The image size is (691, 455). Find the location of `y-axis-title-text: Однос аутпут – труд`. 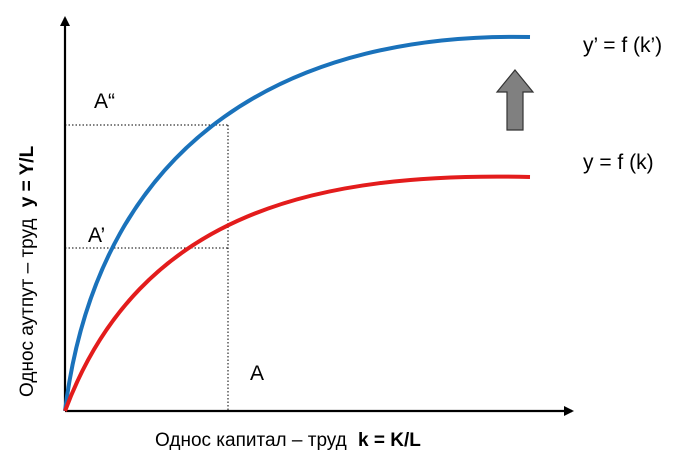

y-axis-title-text: Однос аутпут – труд is located at coordinates (27, 305).